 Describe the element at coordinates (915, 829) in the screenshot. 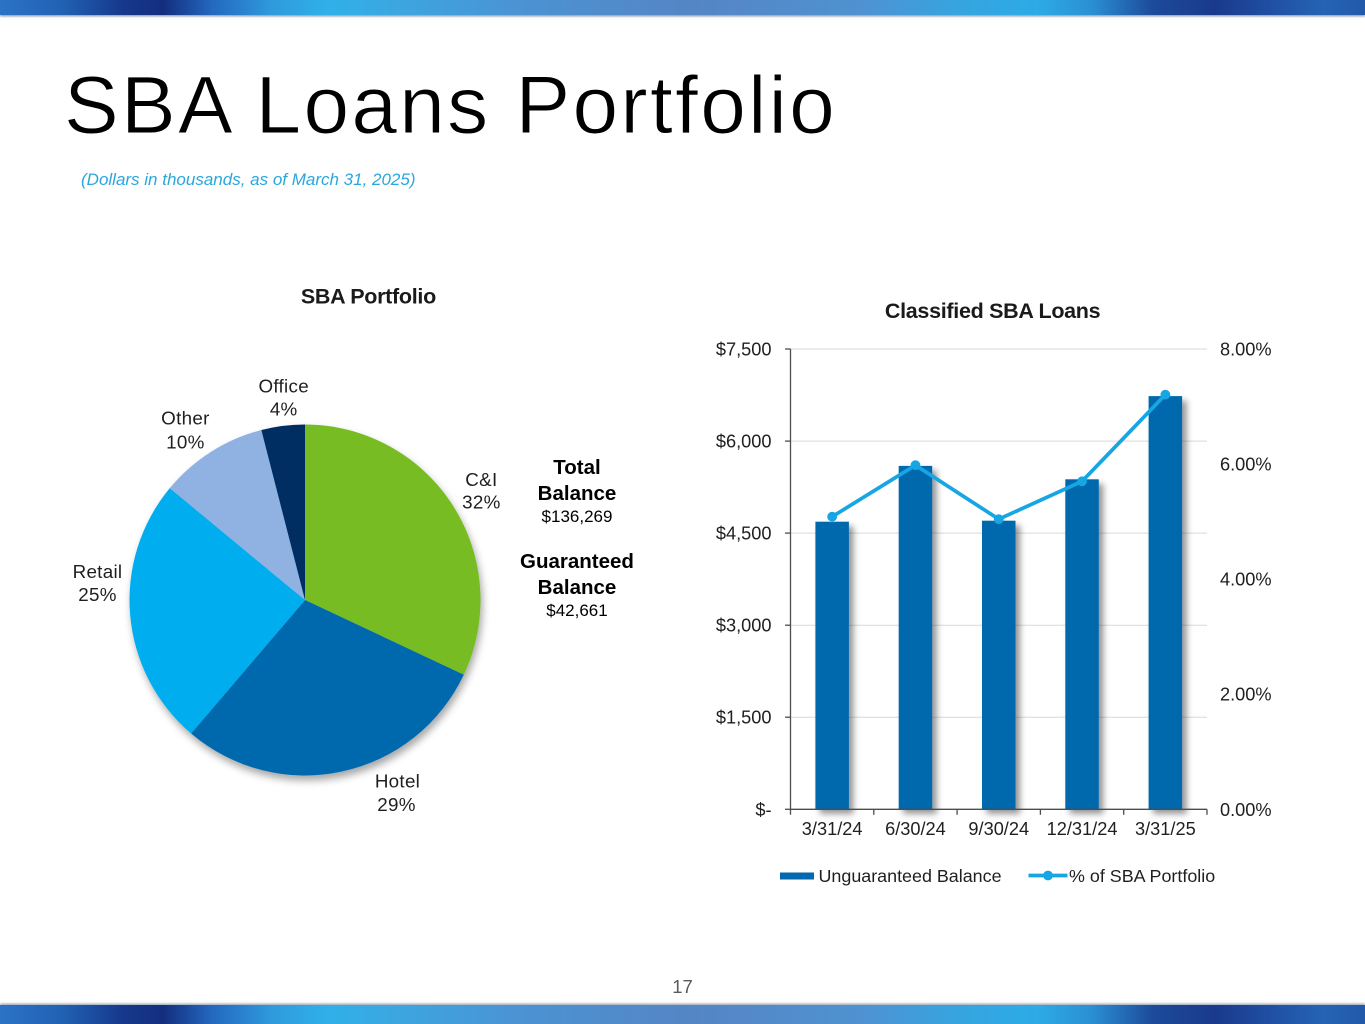

I see `svg-text: 6/30/24` at that location.